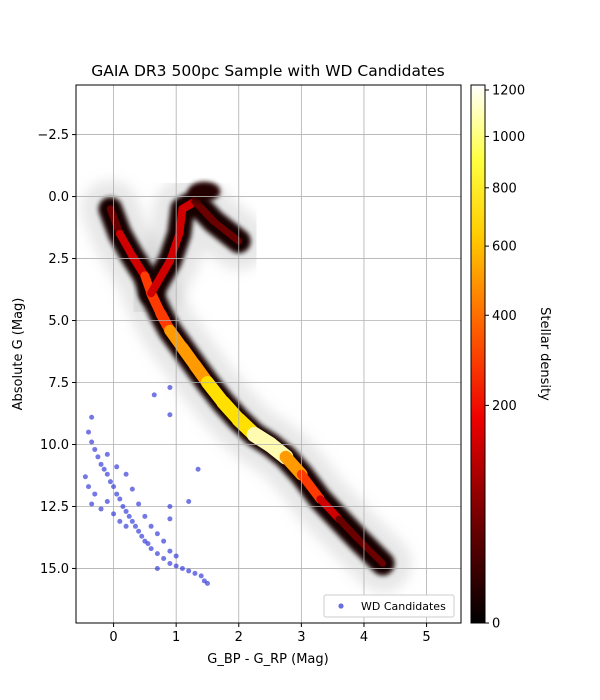 The height and width of the screenshot is (700, 600). Describe the element at coordinates (18, 354) in the screenshot. I see `y-axis-label: Absolute G (Mag)` at that location.